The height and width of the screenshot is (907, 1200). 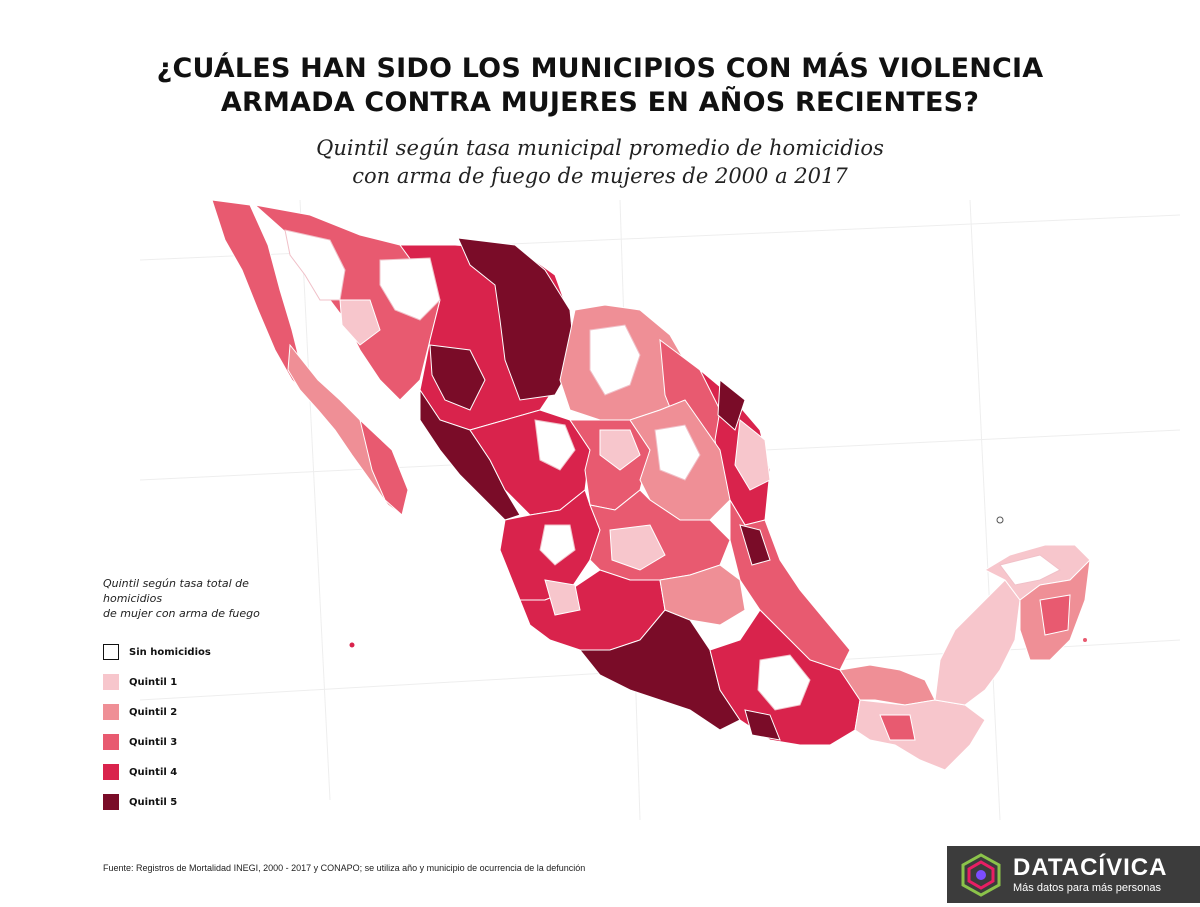 What do you see at coordinates (176, 591) in the screenshot?
I see `legend-title-line-1: Quintil según tasa total de homicidios` at bounding box center [176, 591].